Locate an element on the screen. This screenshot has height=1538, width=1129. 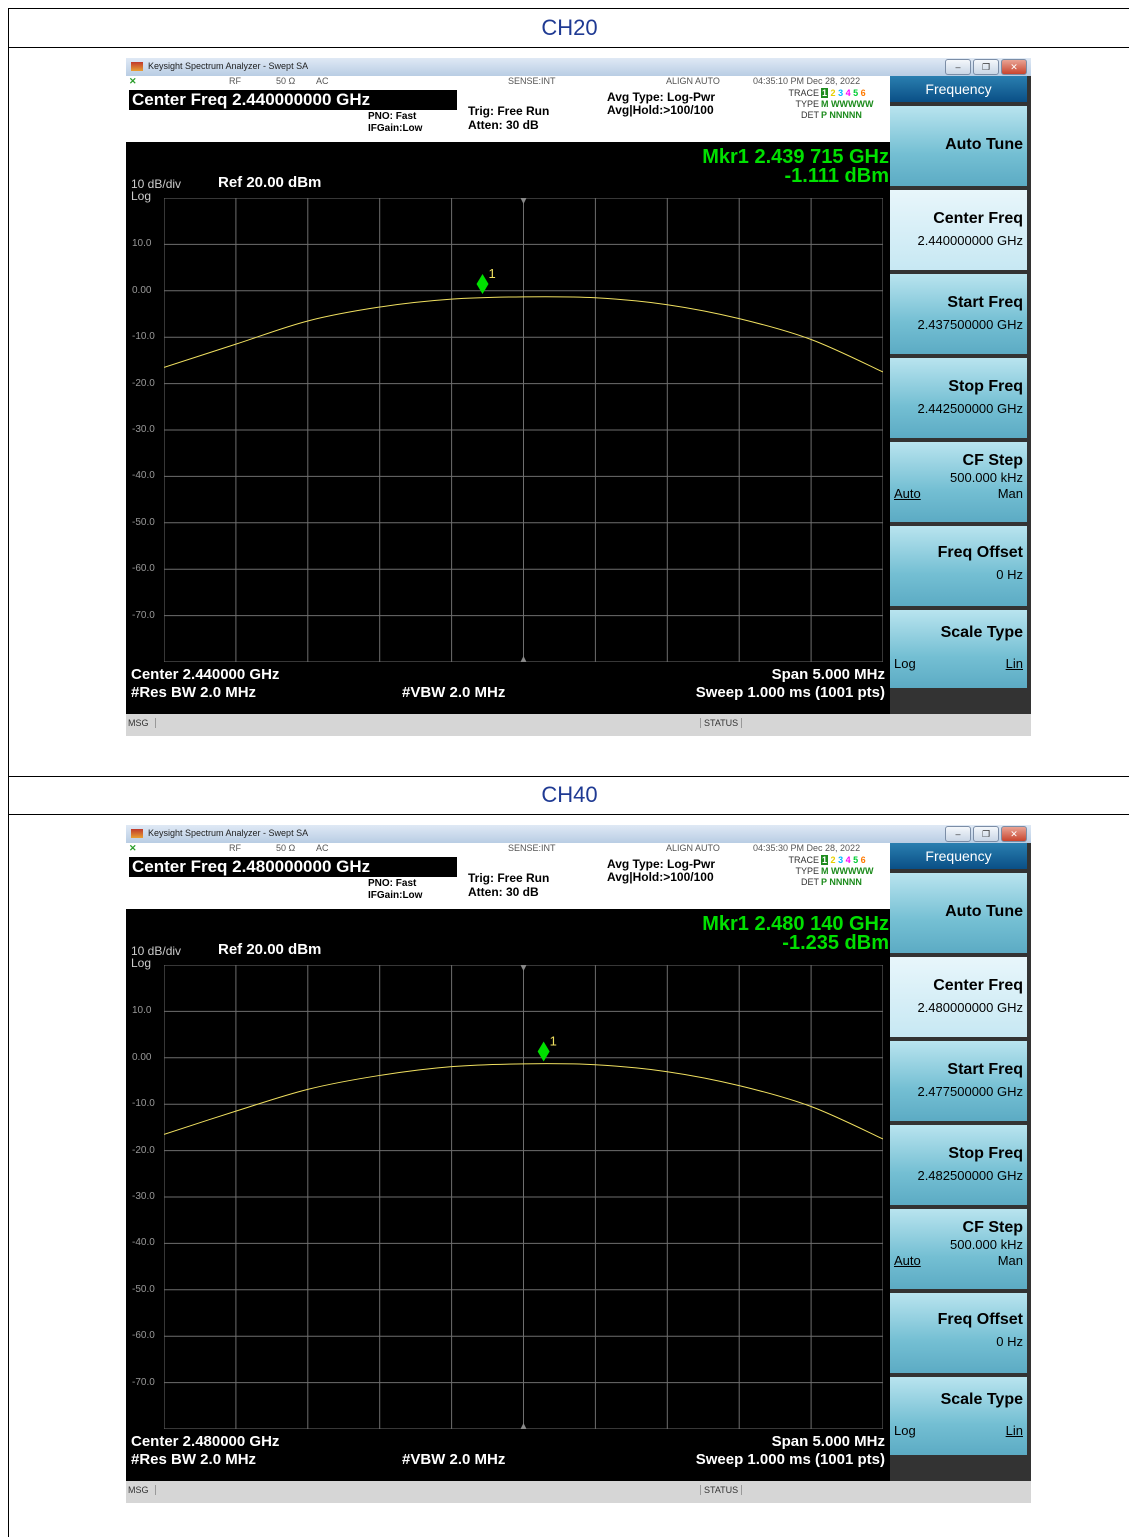
stop-freq-label: Stop Freq is located at coordinates (985, 386).